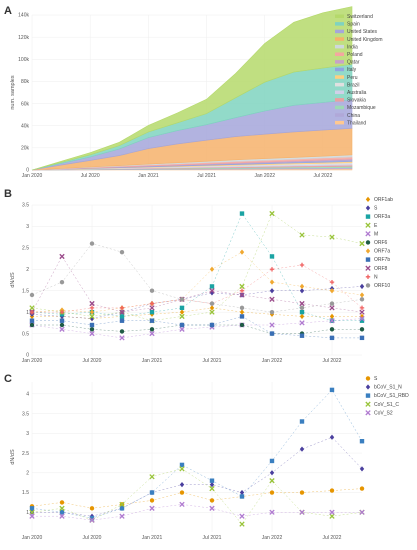 The height and width of the screenshot is (550, 417). Describe the element at coordinates (27, 356) in the screenshot. I see `y-tick-label: 0` at that location.